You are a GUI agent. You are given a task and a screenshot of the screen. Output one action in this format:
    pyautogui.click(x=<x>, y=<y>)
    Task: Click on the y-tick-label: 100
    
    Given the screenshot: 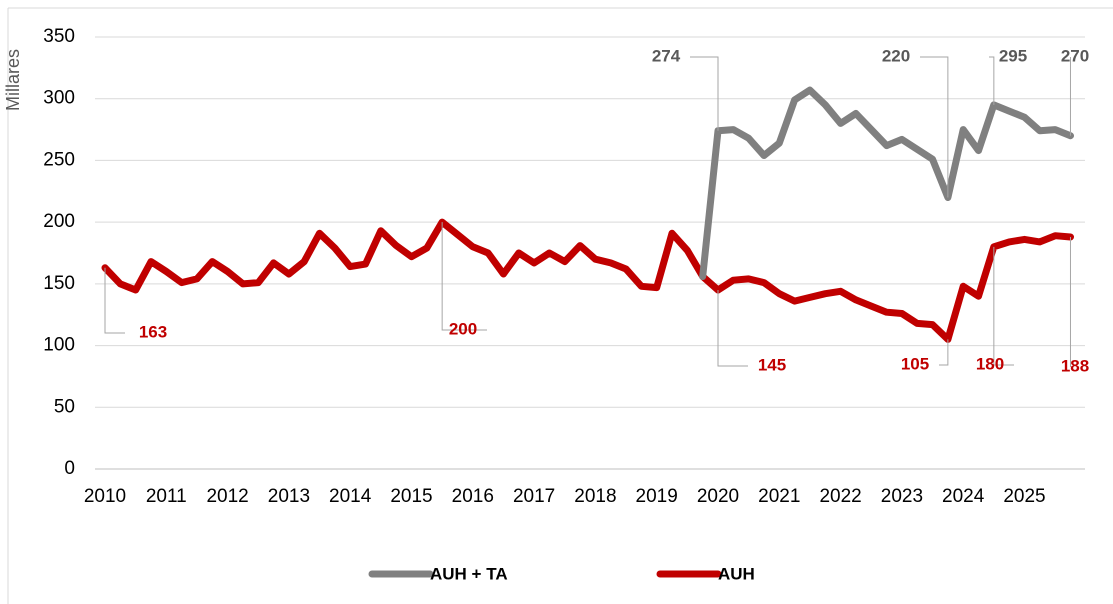 What is the action you would take?
    pyautogui.click(x=59, y=345)
    